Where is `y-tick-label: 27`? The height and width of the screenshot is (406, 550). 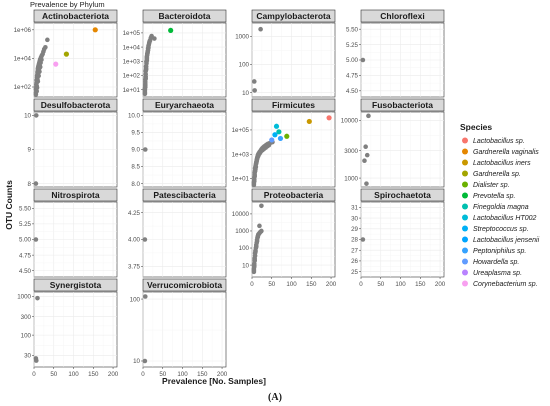
y-tick-label: 27 is located at coordinates (354, 250).